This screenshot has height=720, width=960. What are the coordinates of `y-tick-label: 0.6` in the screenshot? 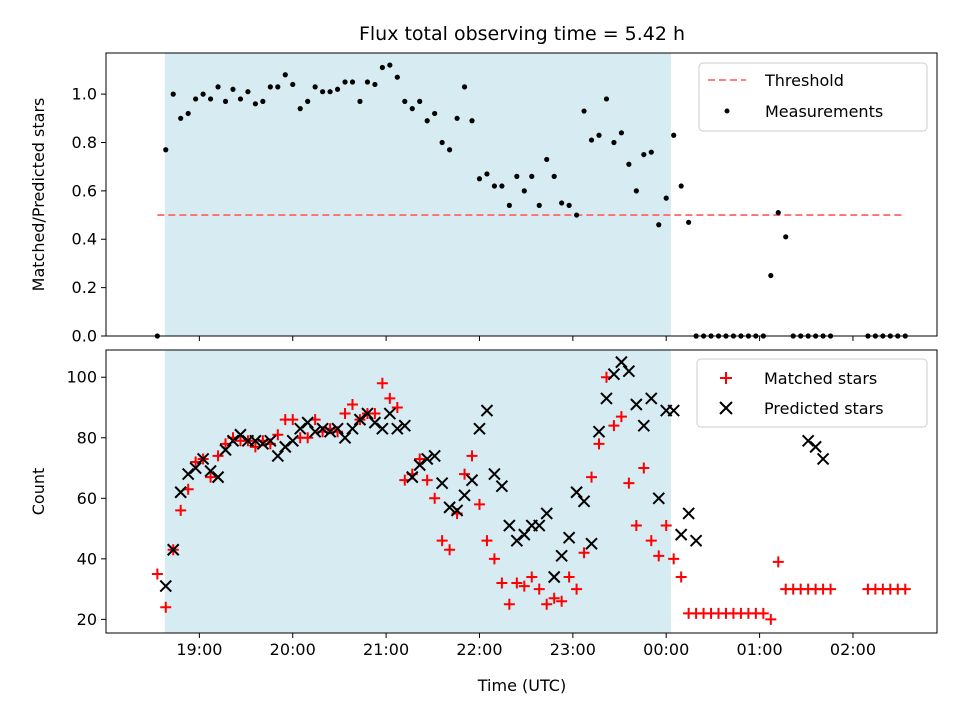 It's located at (84, 190).